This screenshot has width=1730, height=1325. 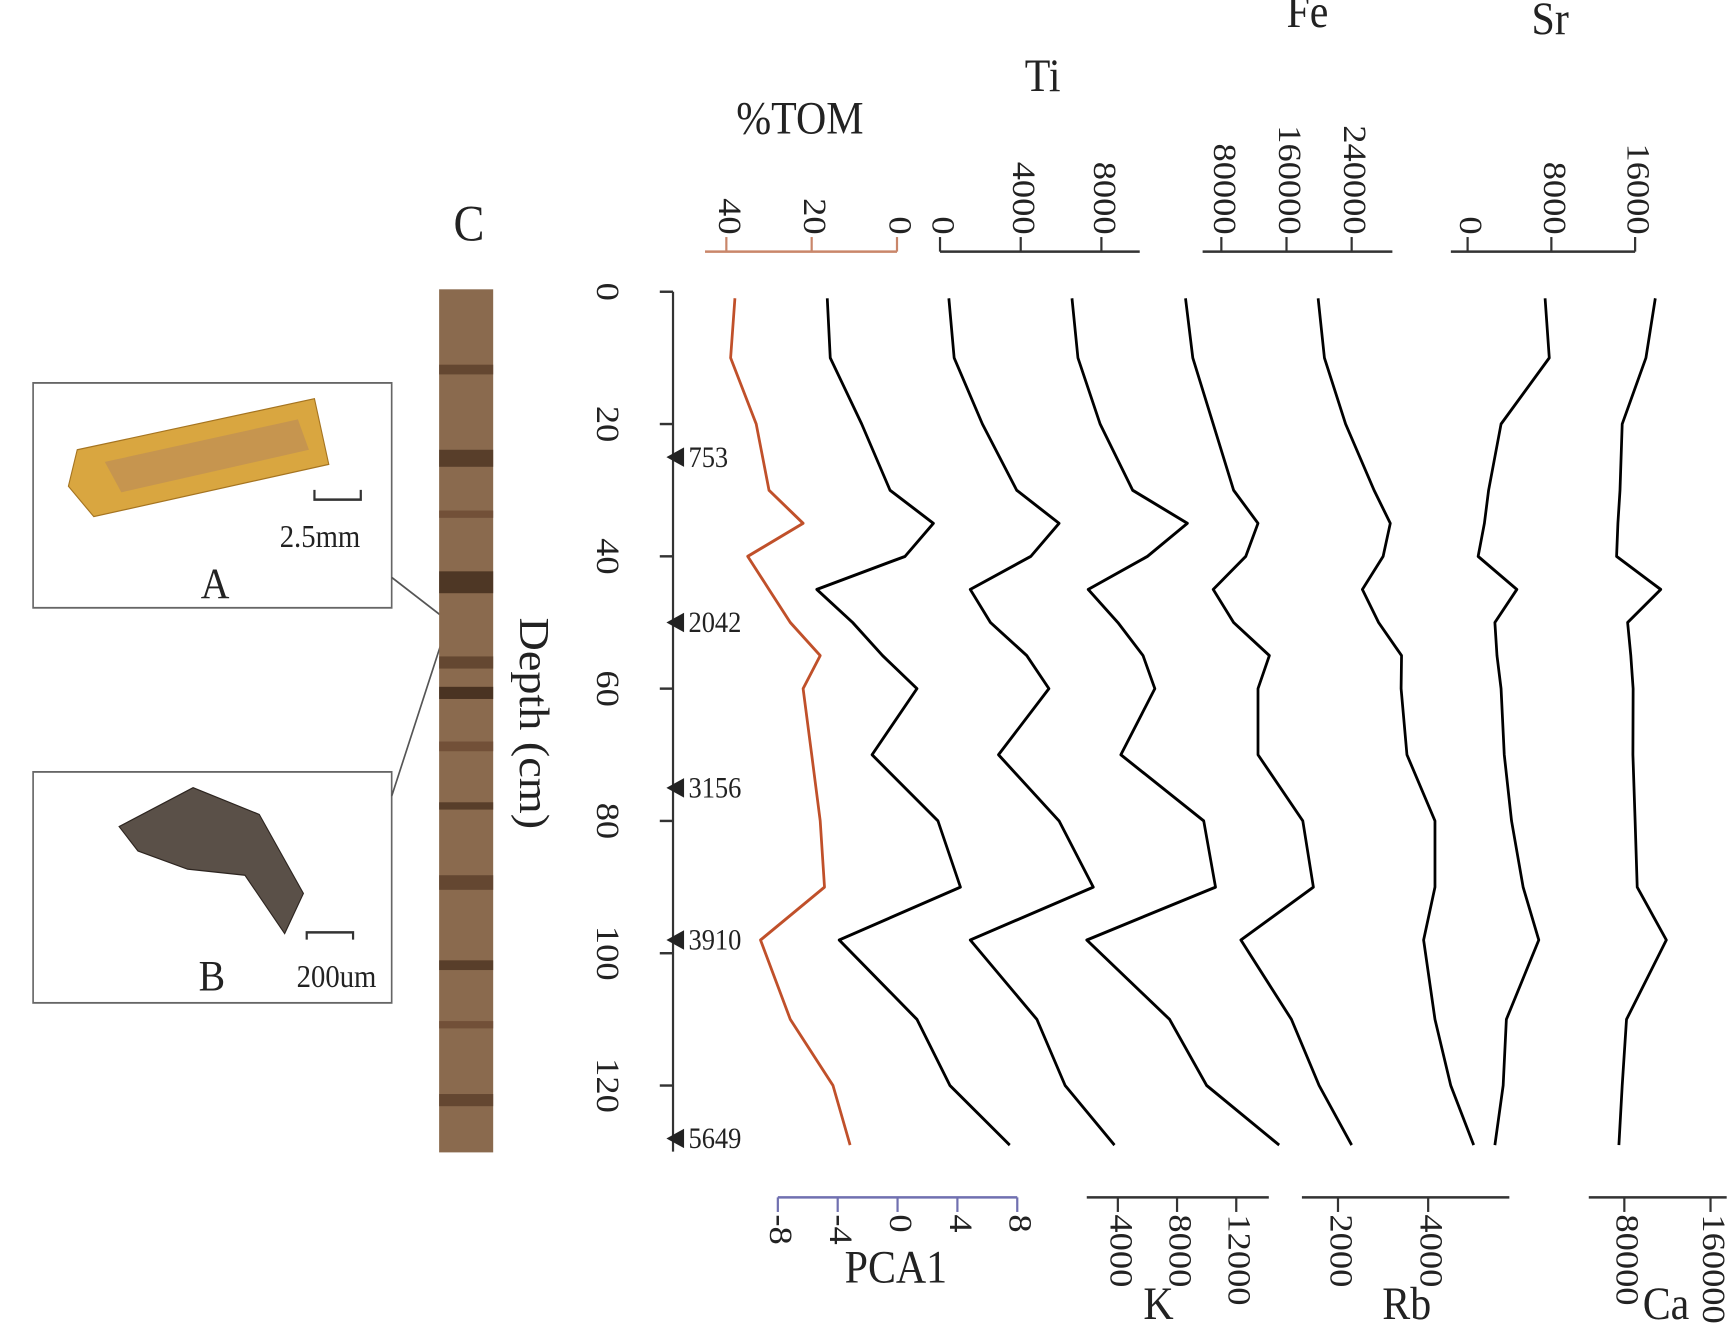 I want to click on core-image, so click(x=466, y=721).